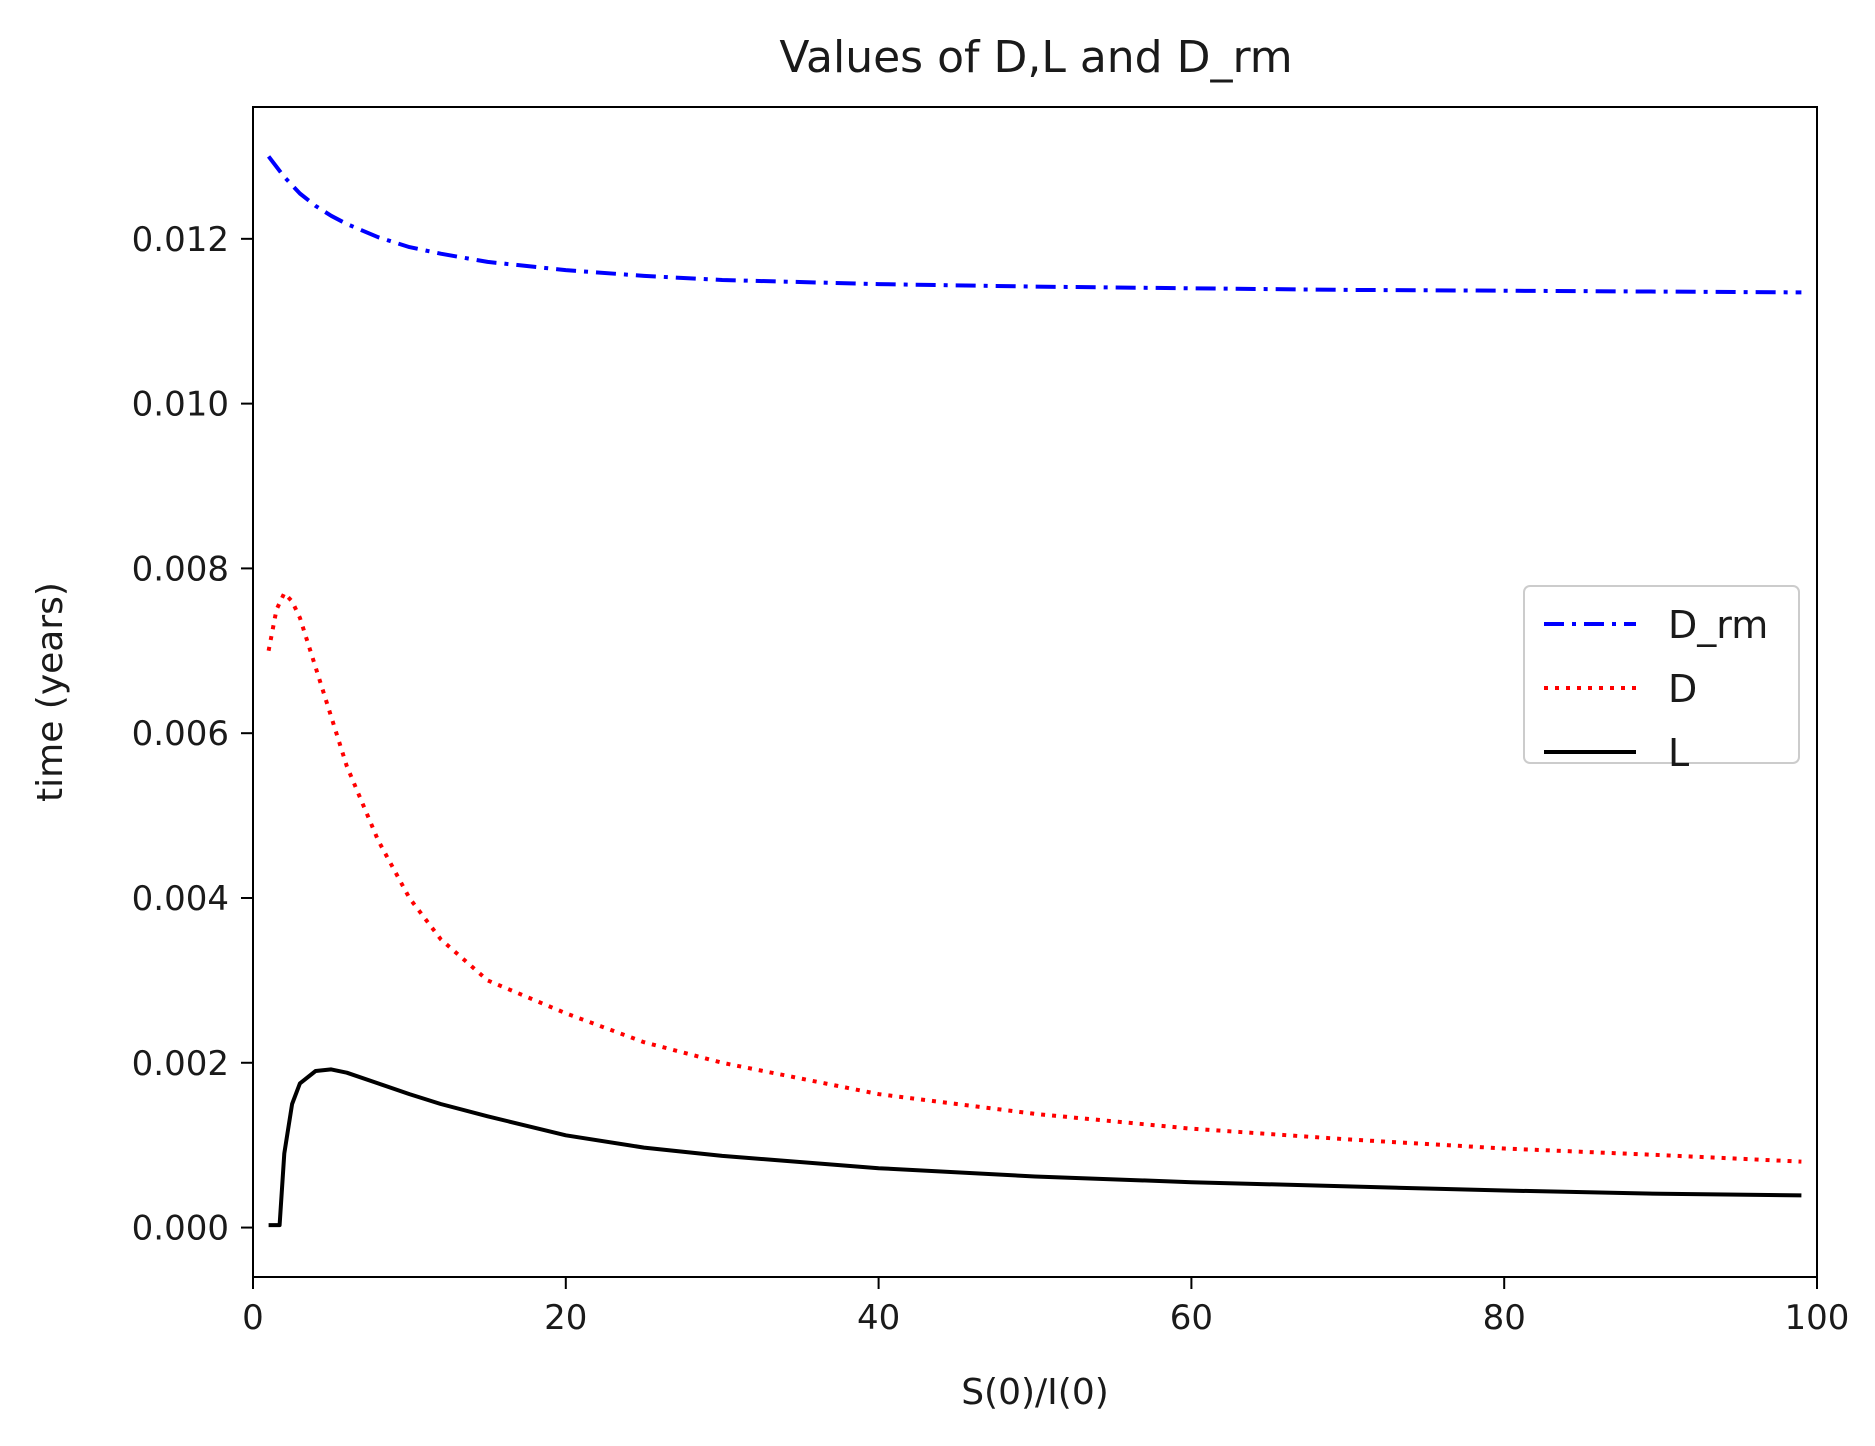 The height and width of the screenshot is (1446, 1875). Describe the element at coordinates (180, 405) in the screenshot. I see `y-tick-label: 0.010` at that location.